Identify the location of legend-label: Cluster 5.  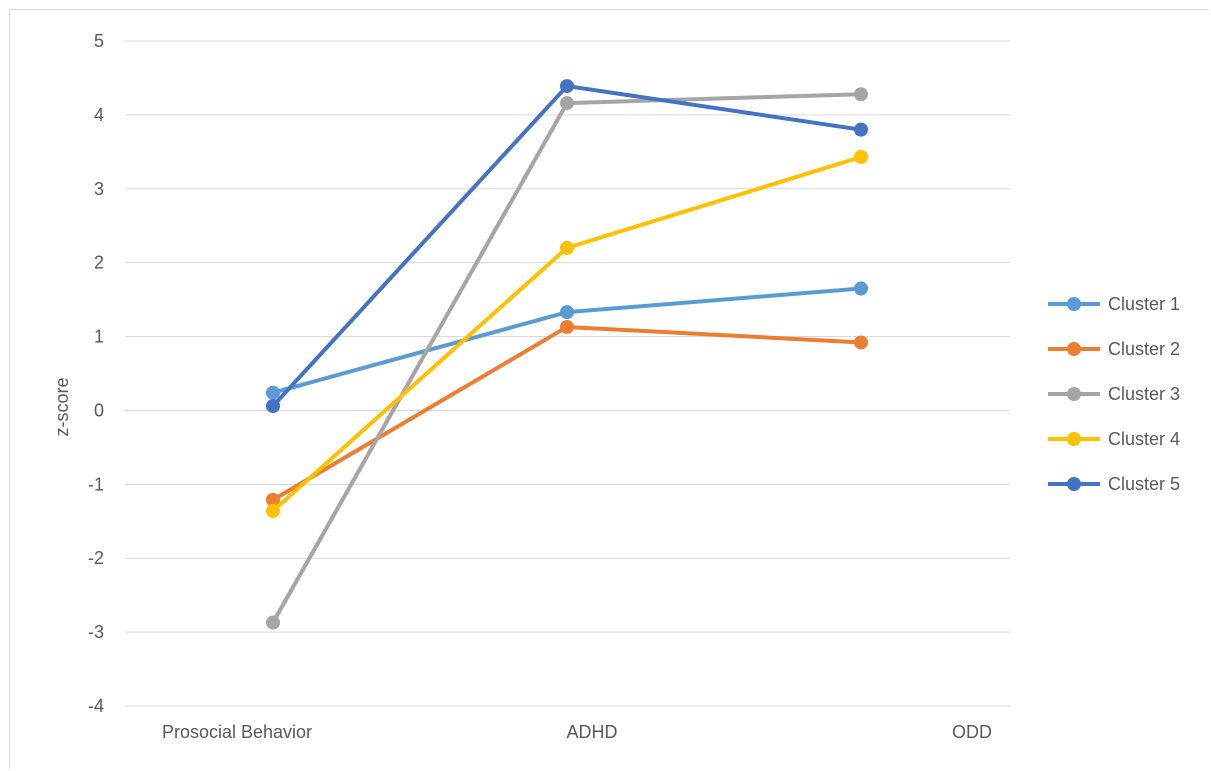
(1144, 484).